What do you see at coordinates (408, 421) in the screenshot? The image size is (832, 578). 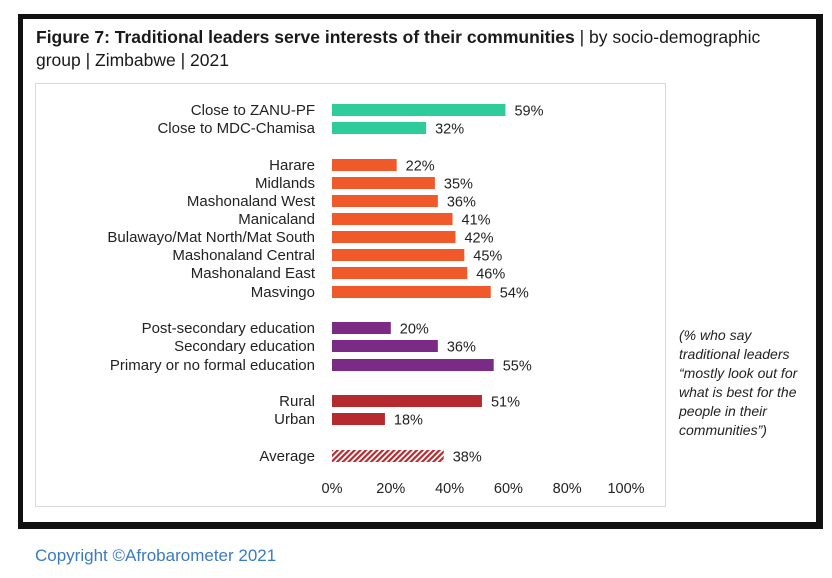 I see `value-label-urban: 18%` at bounding box center [408, 421].